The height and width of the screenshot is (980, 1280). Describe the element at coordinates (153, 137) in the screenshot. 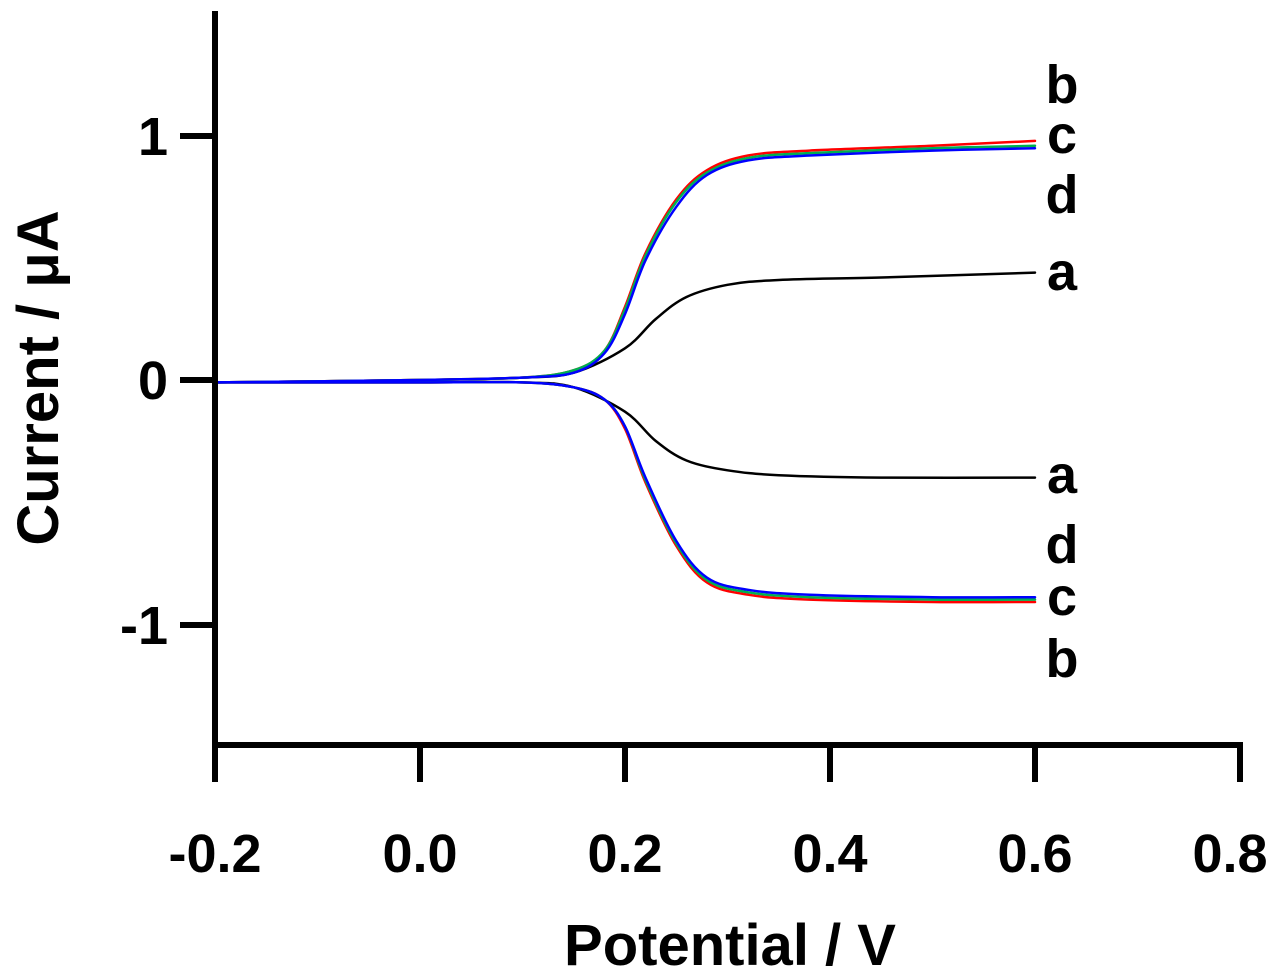

I see `y-tick-label: 1` at that location.